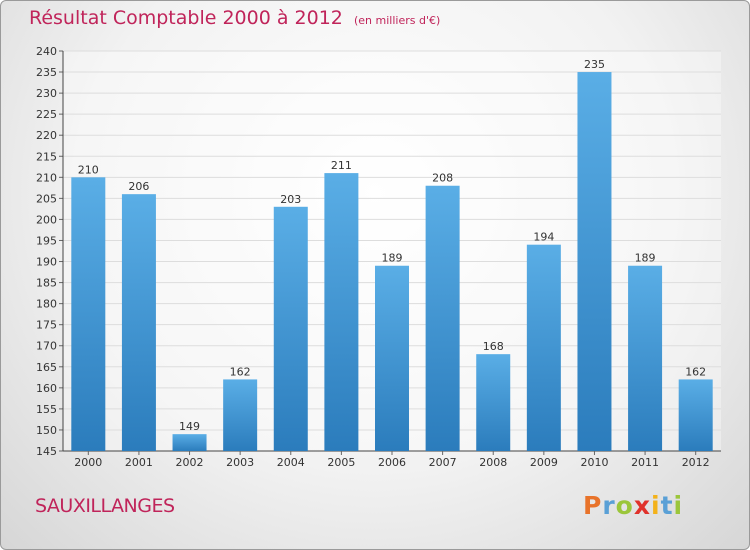 This screenshot has height=550, width=750. What do you see at coordinates (46, 325) in the screenshot?
I see `y-tick-label: 175` at bounding box center [46, 325].